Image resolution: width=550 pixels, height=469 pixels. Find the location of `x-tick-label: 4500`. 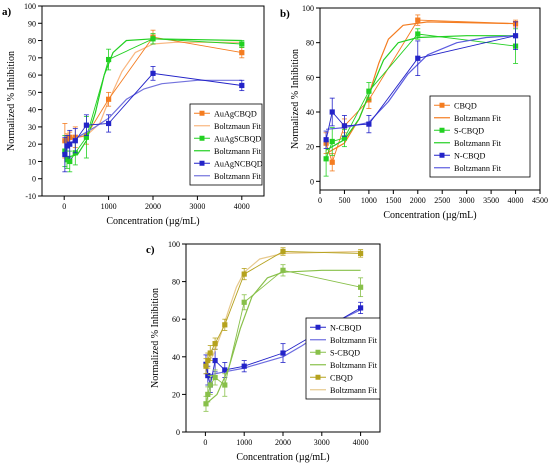

x-tick-label: 4500 is located at coordinates (540, 200).